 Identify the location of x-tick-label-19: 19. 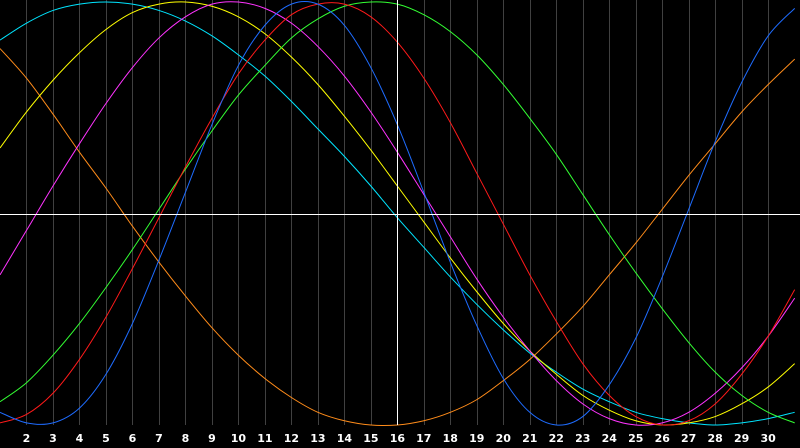
(476, 438).